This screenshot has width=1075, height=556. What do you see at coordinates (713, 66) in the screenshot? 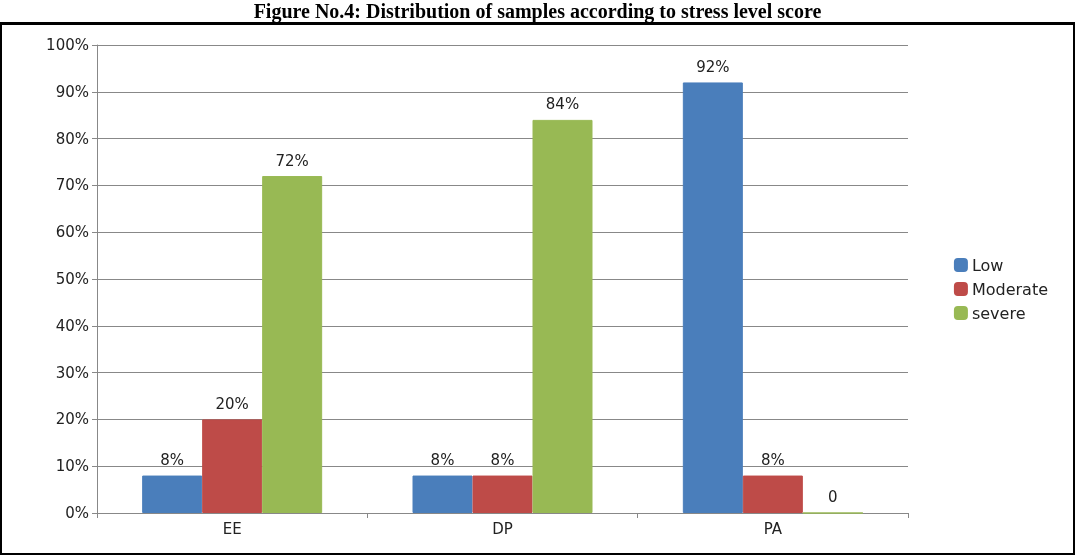
I see `data-label: 92%` at bounding box center [713, 66].